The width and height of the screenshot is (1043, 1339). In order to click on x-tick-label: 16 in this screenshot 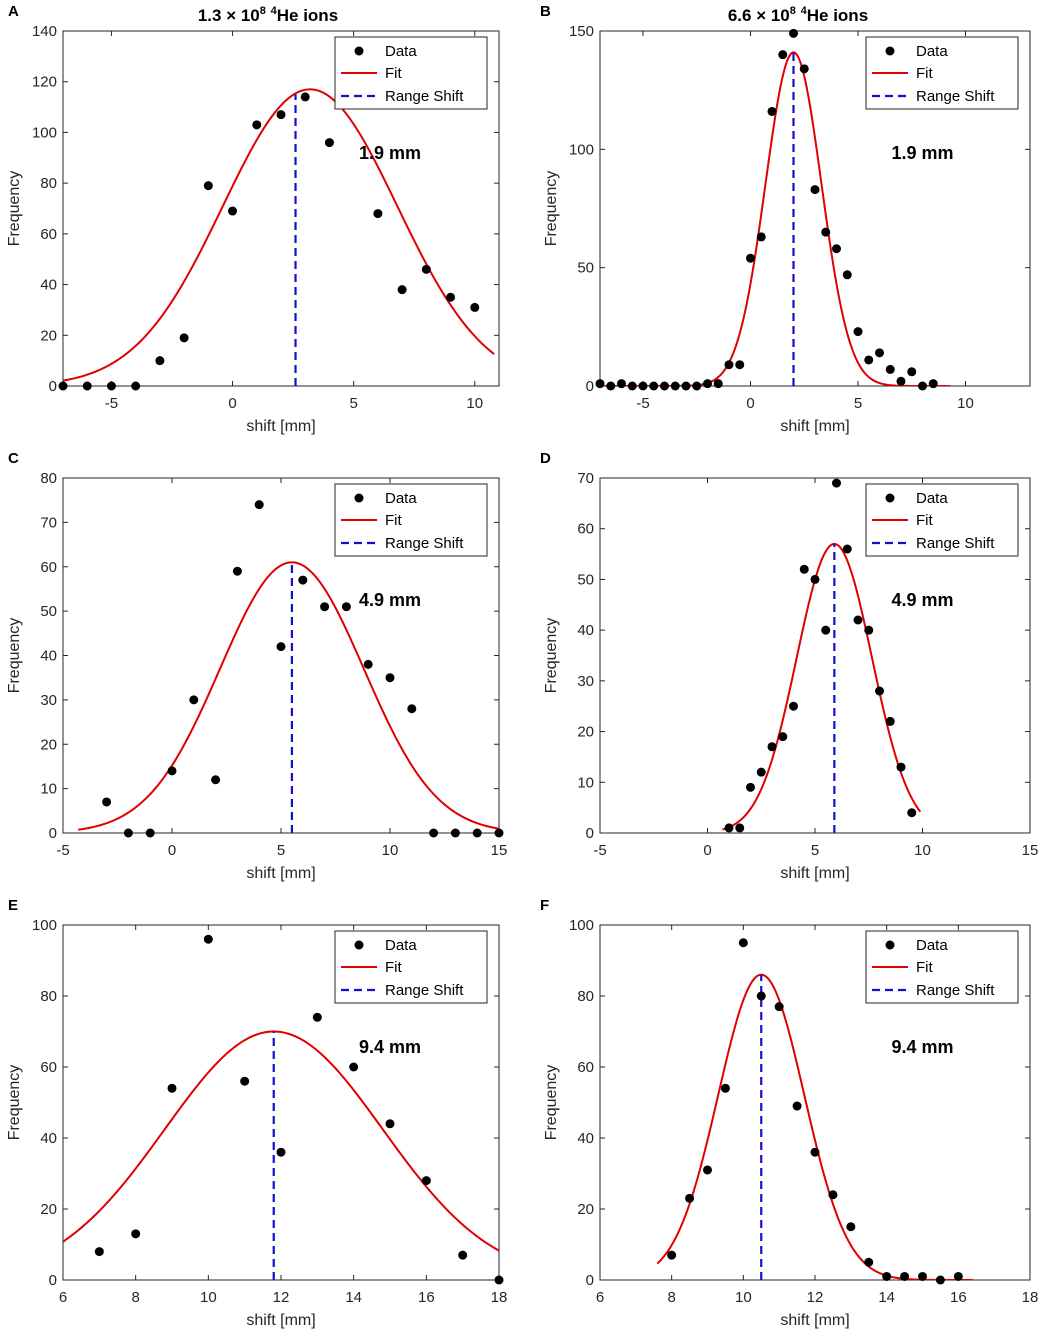, I will do `click(958, 1297)`.